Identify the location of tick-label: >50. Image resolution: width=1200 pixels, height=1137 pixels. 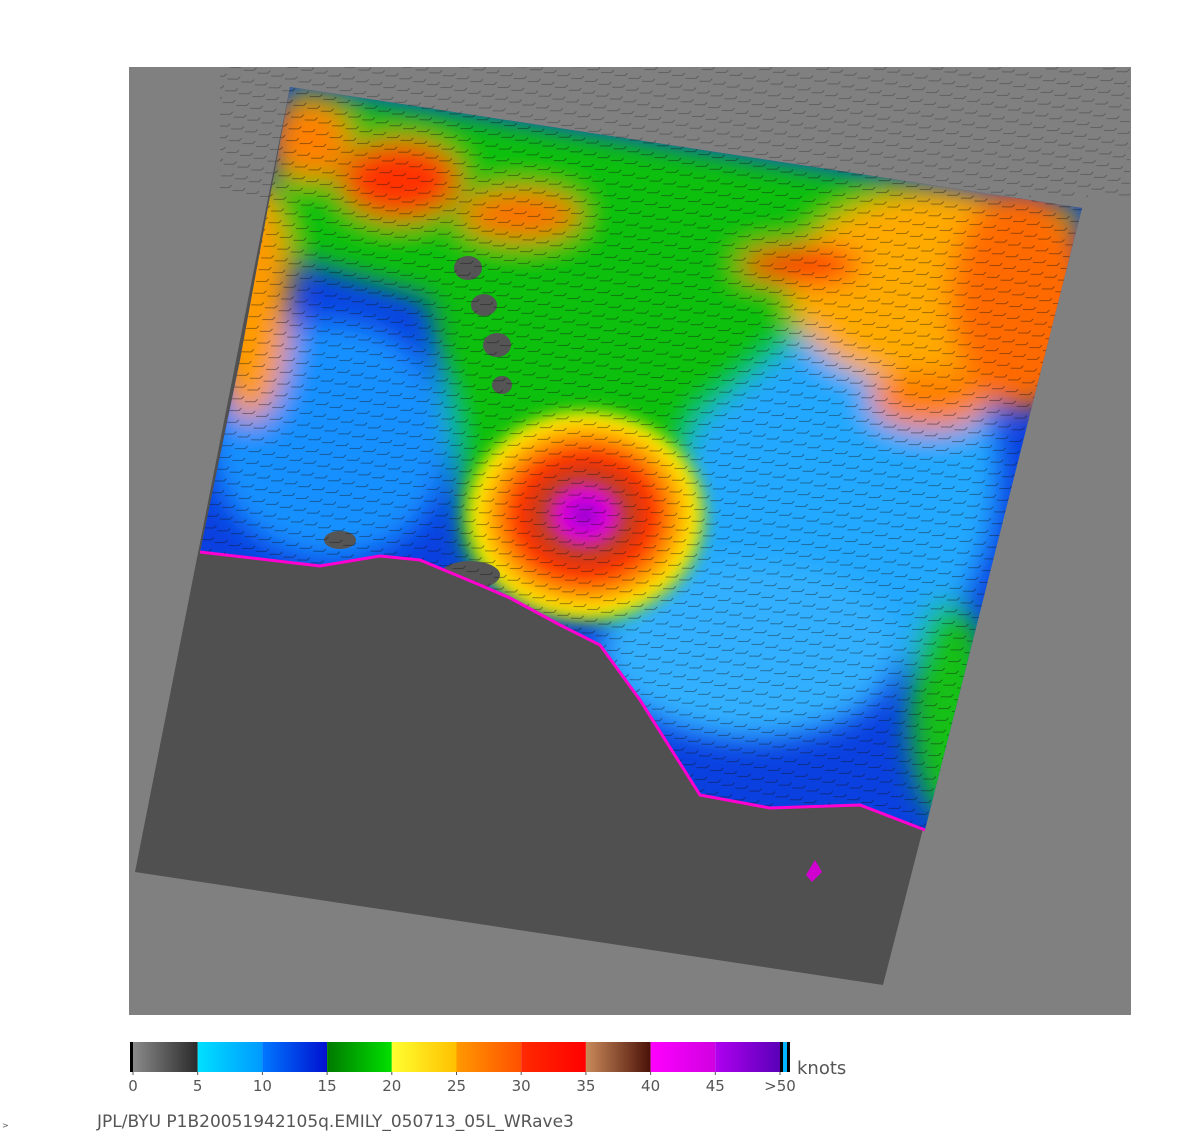
(780, 1086).